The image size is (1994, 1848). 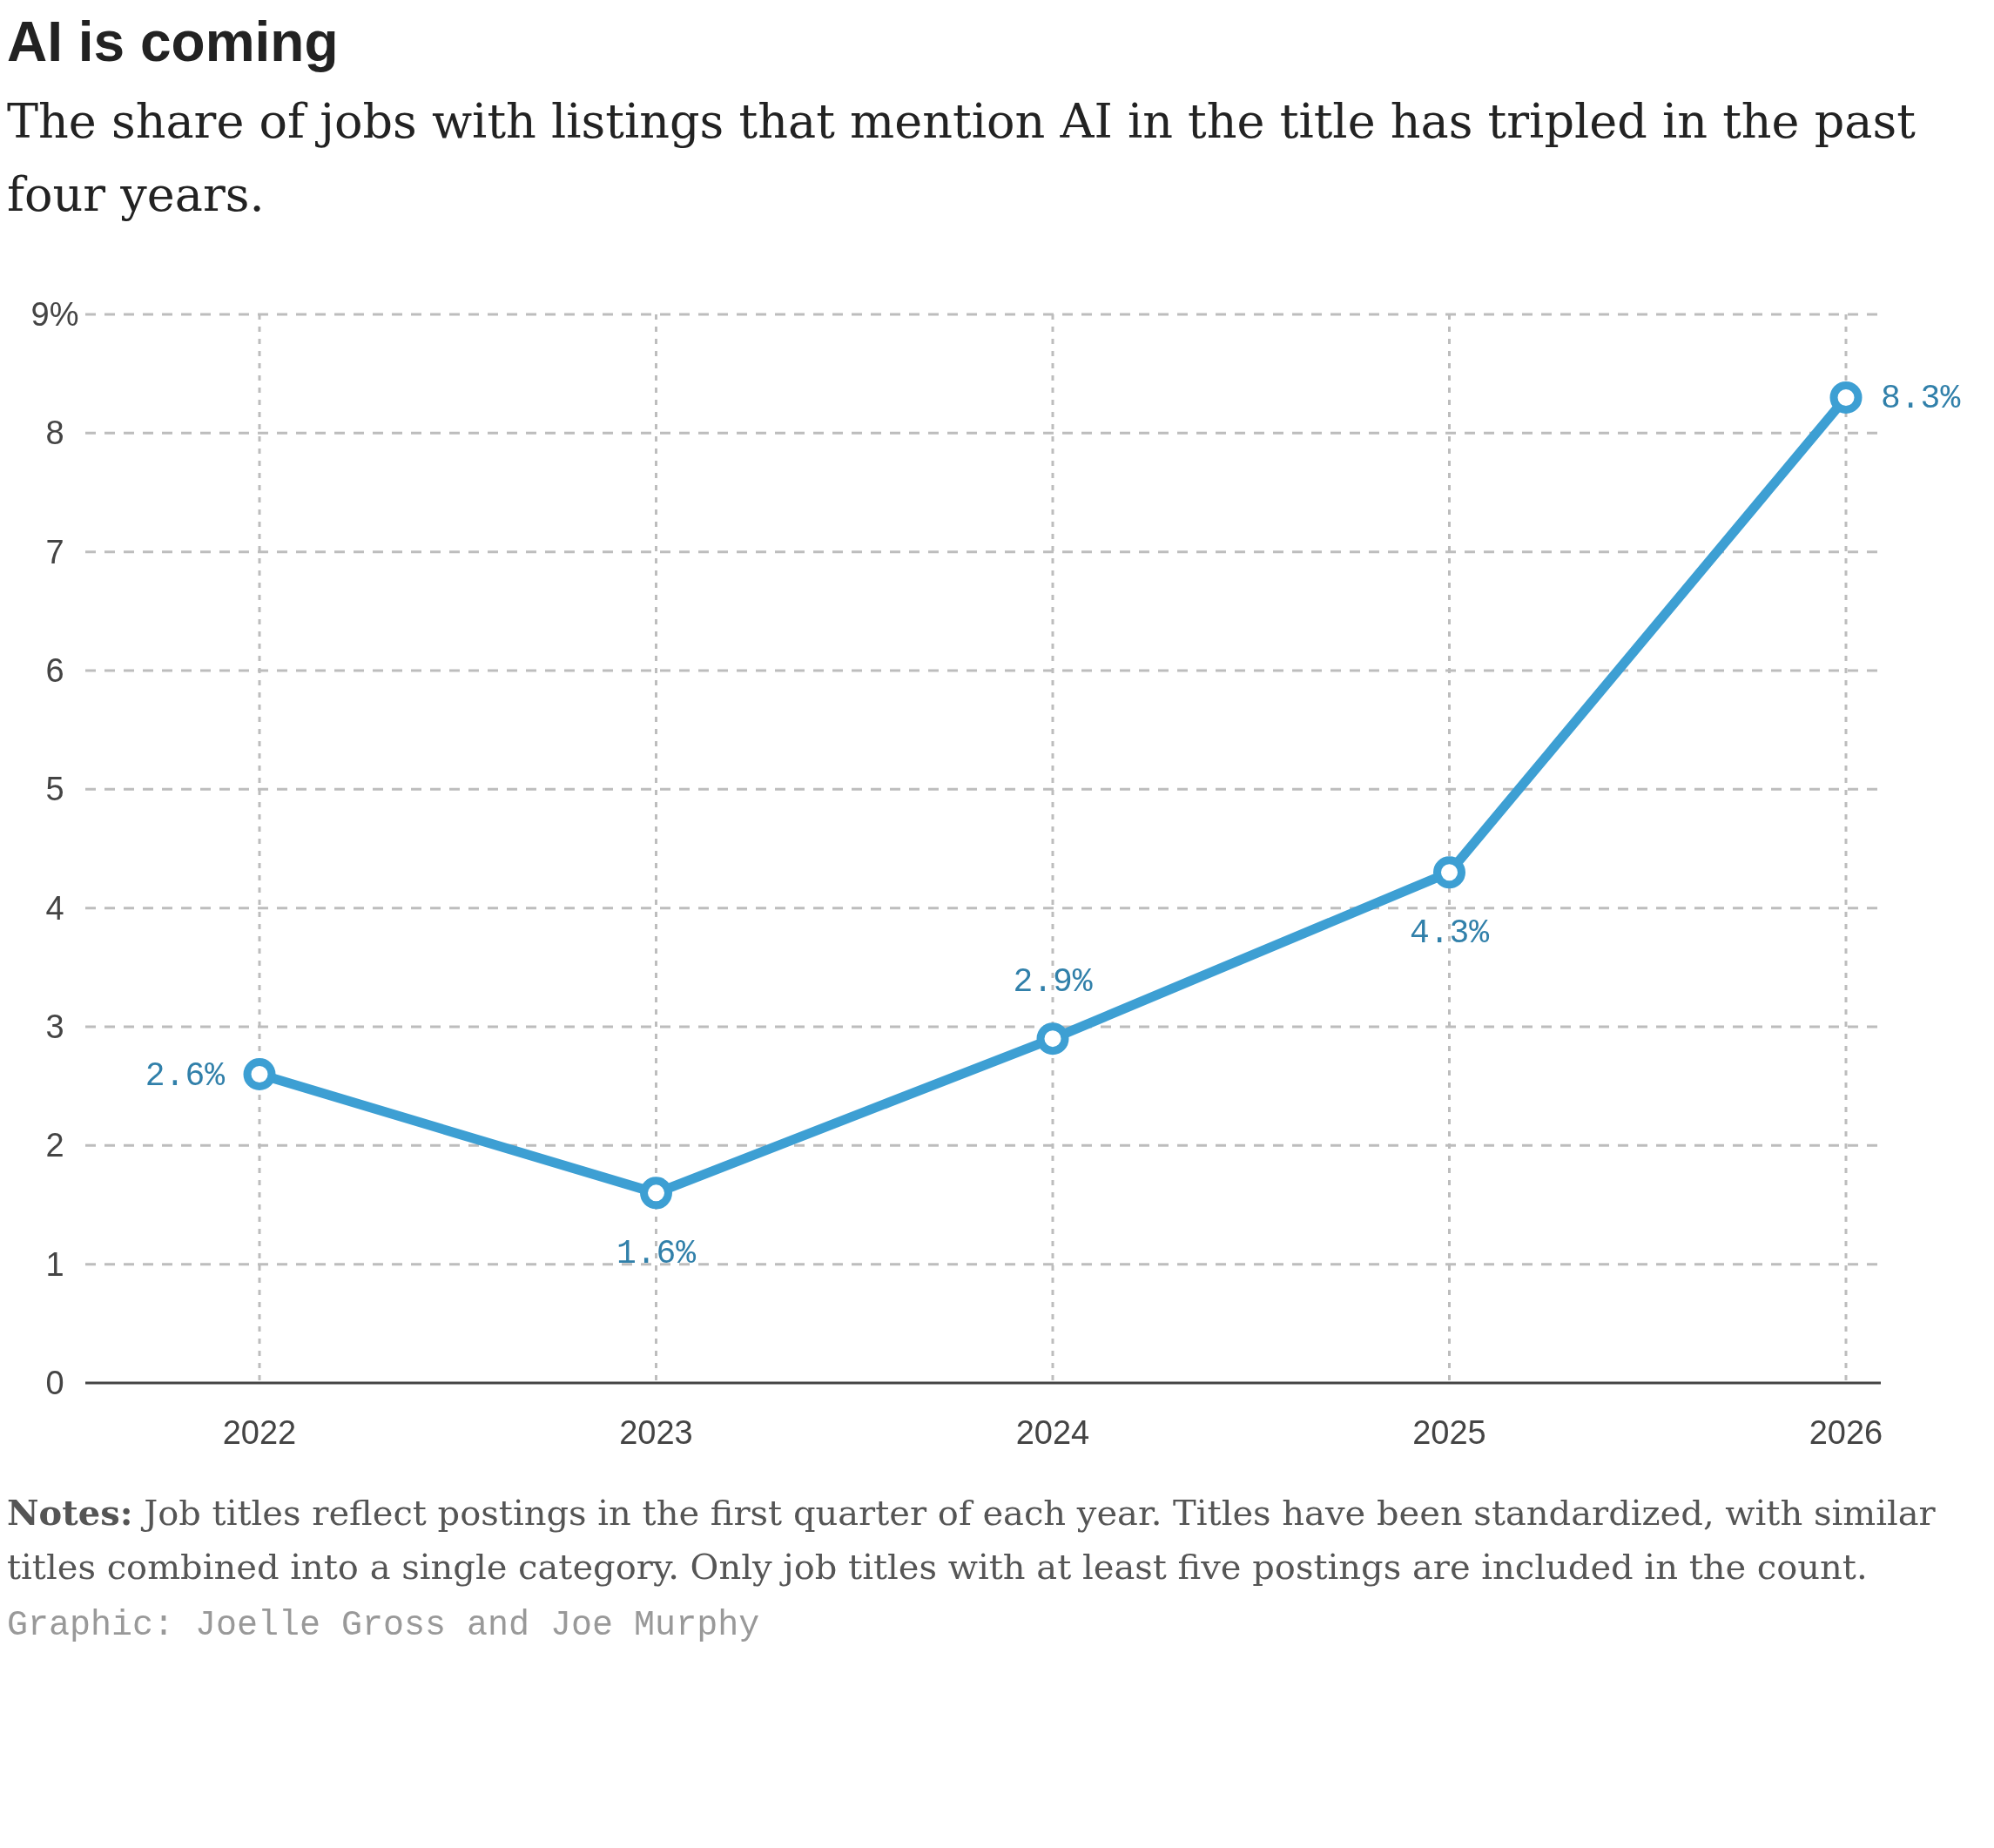 I want to click on data-label: 1.6%, so click(x=656, y=1253).